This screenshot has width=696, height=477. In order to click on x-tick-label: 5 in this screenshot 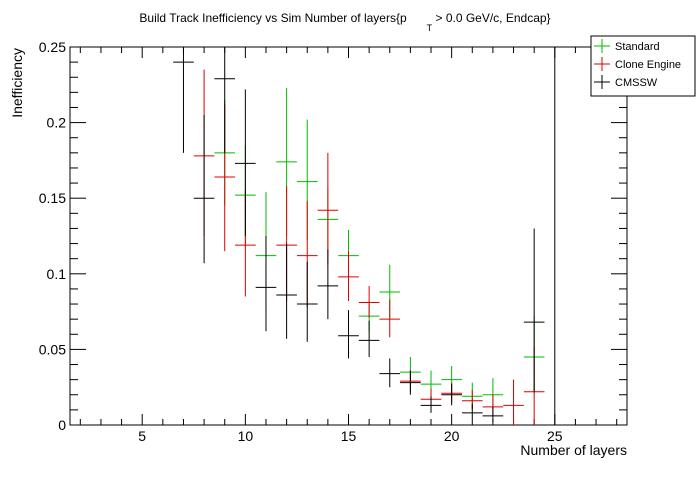, I will do `click(142, 436)`.